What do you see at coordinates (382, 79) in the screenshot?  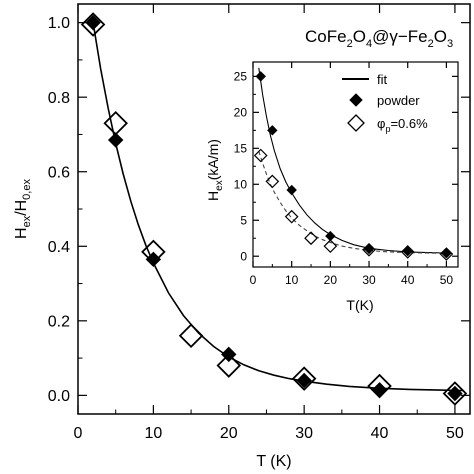 I see `legend-fit-label: fit` at bounding box center [382, 79].